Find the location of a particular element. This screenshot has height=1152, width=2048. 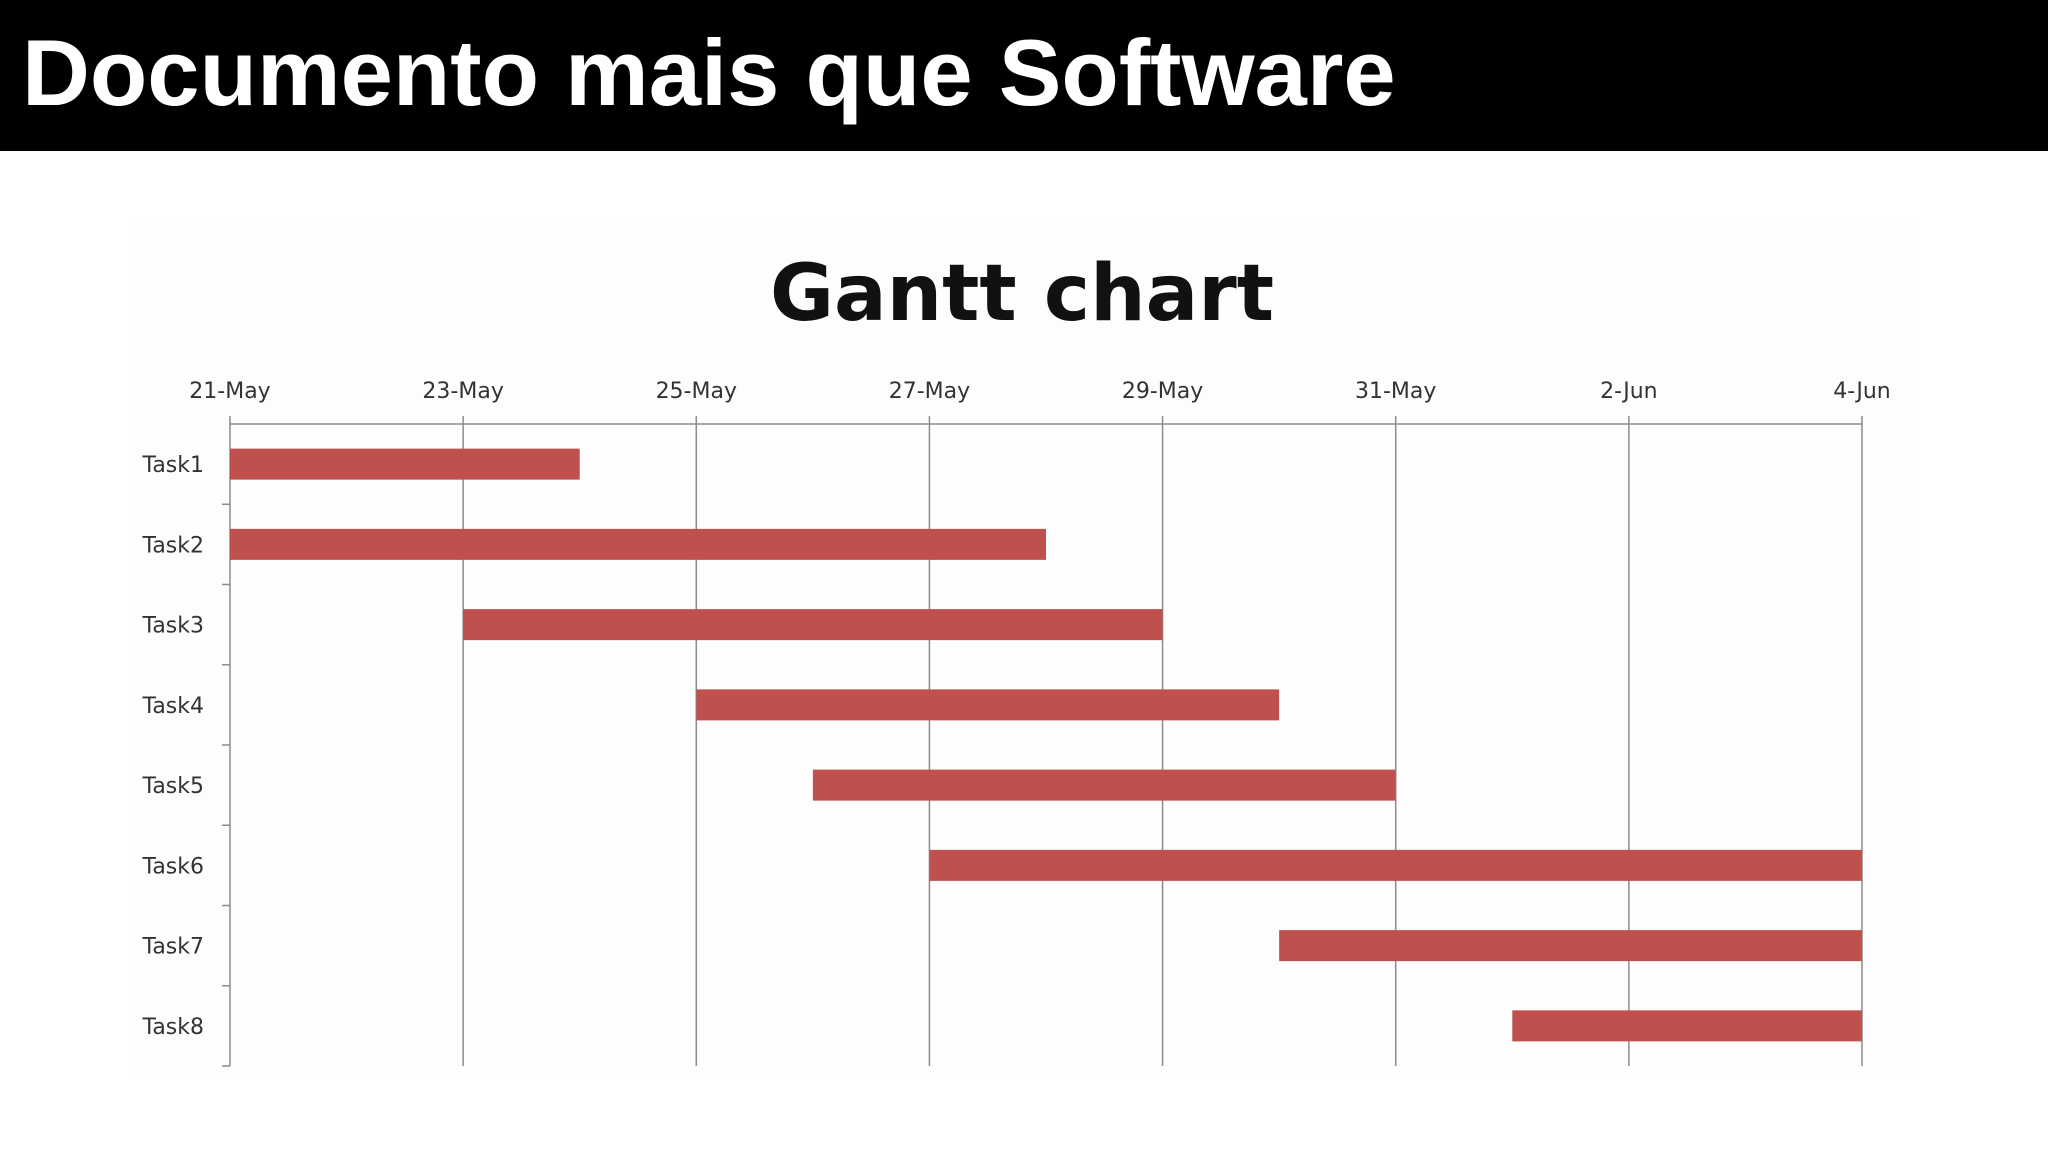

task-label: Task4 is located at coordinates (173, 706).